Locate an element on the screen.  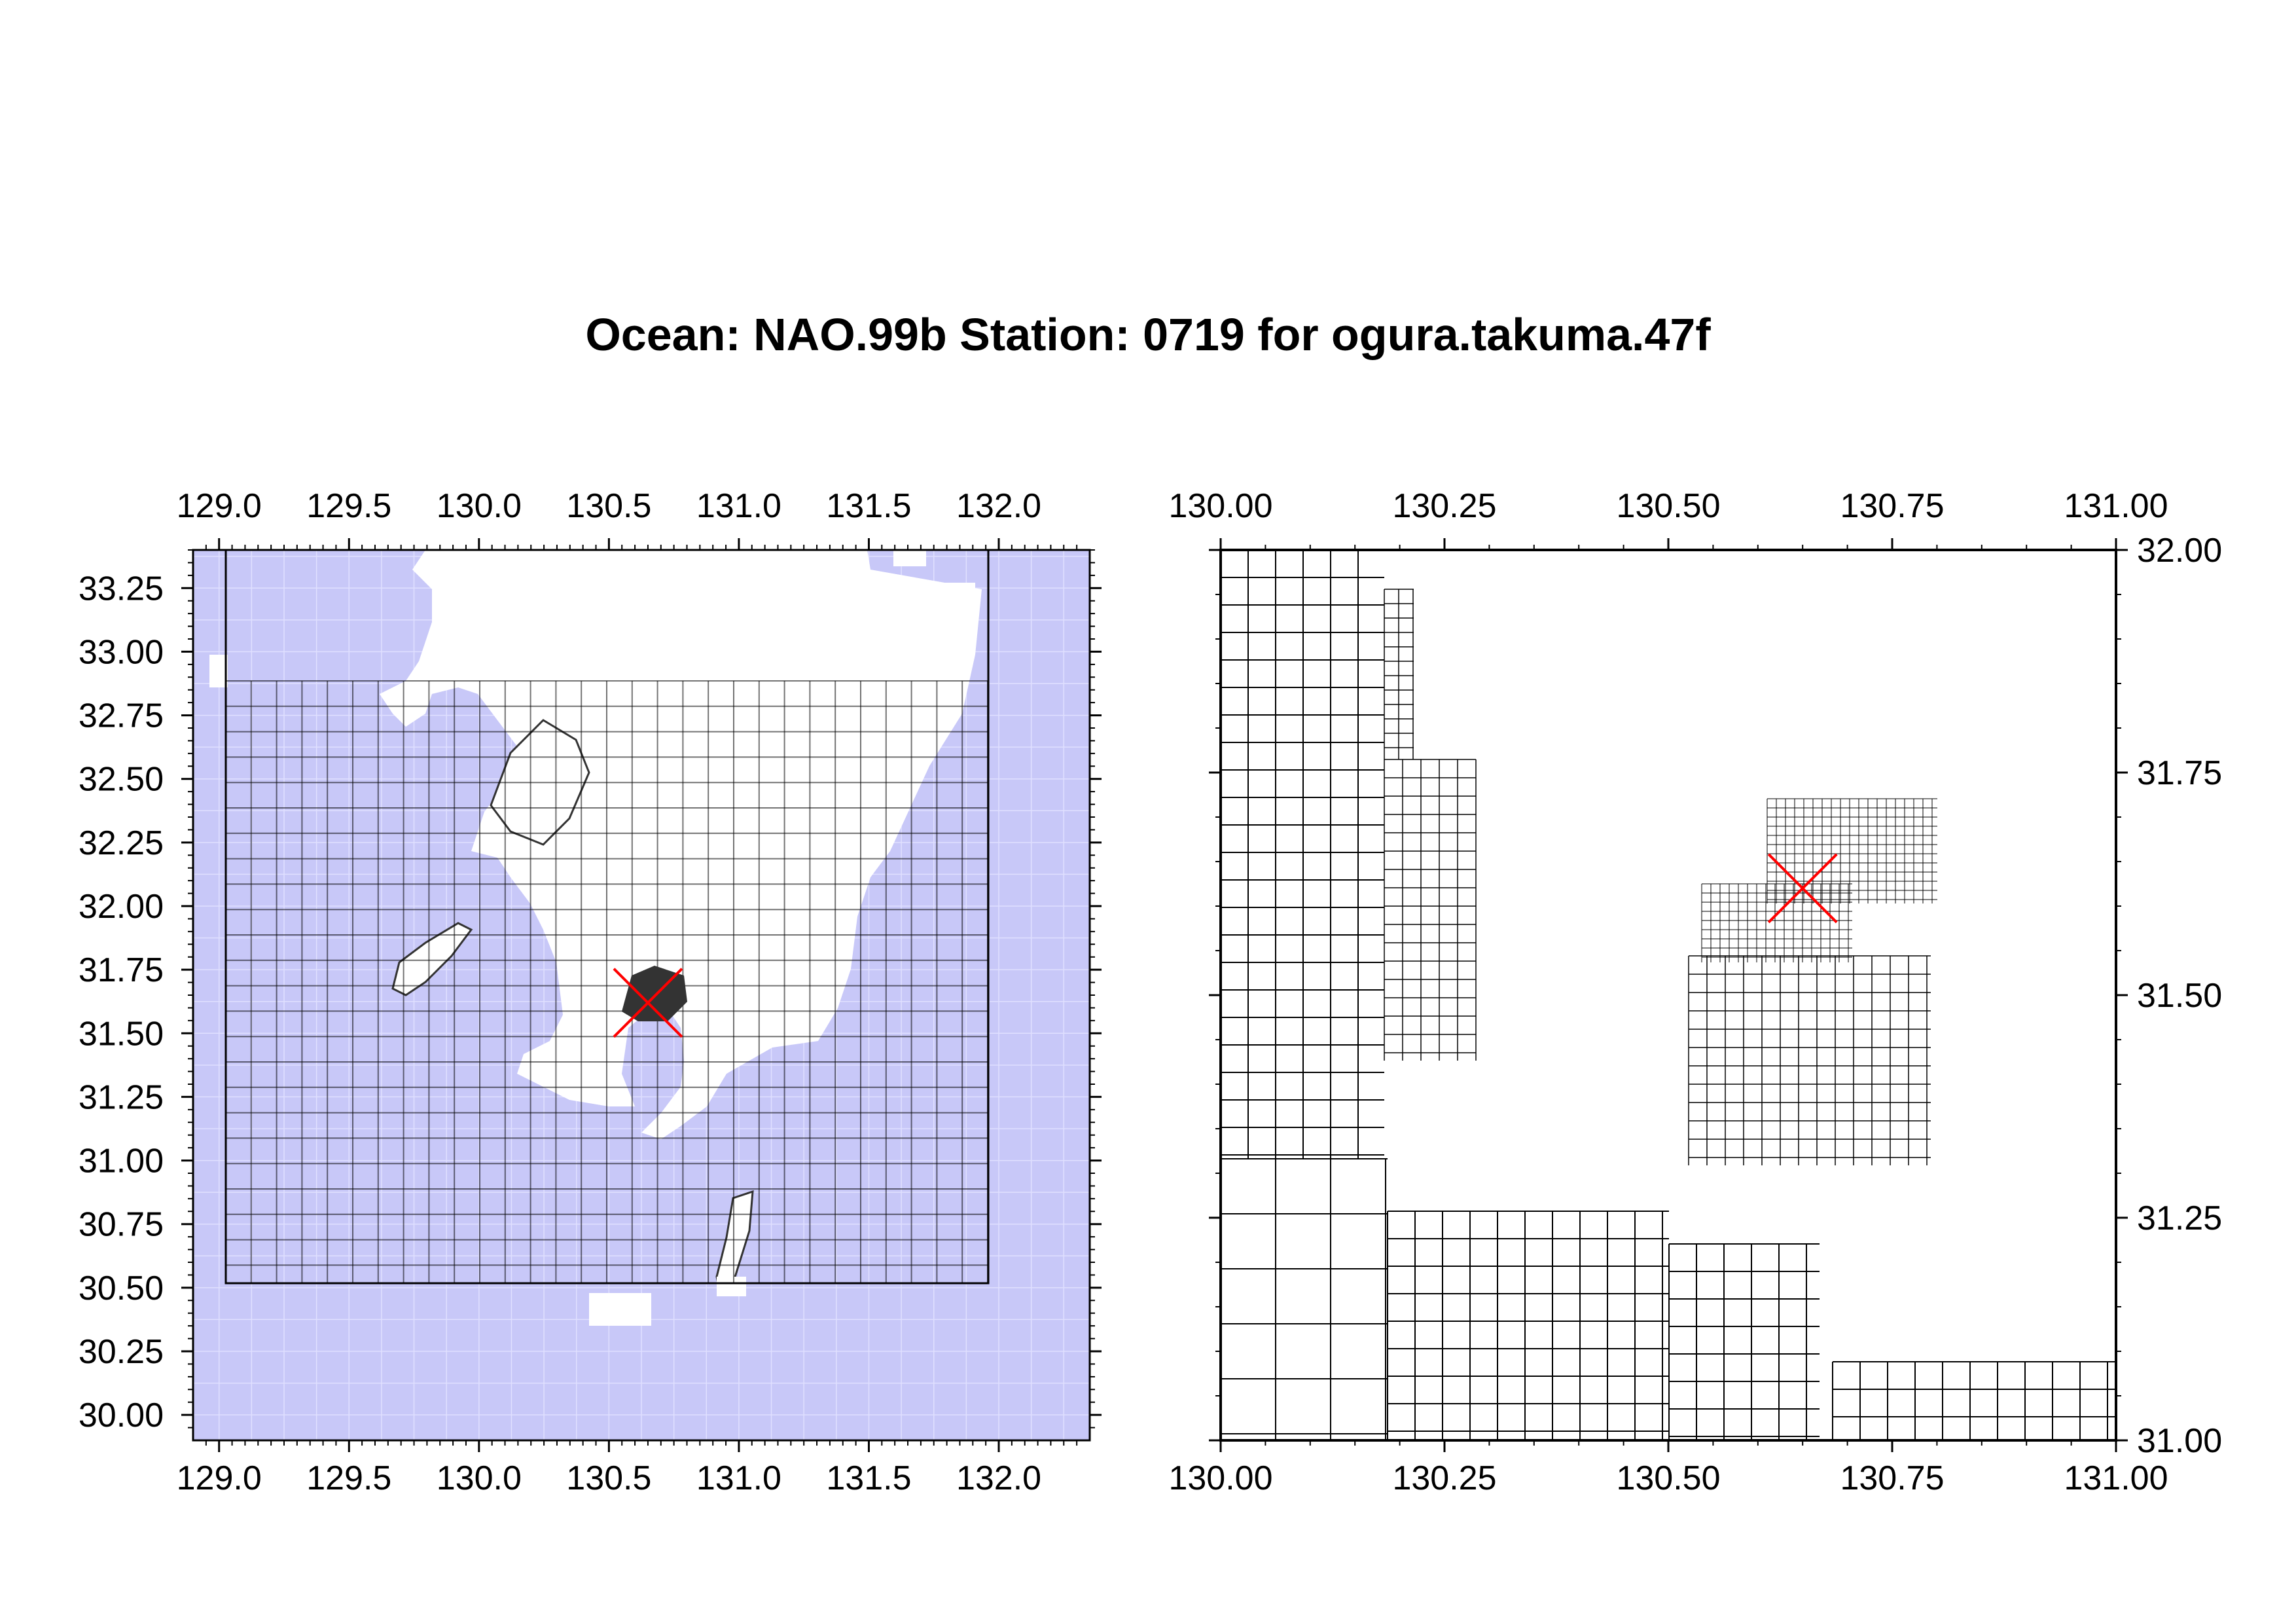
left-x-tick-label-top: 129.5 is located at coordinates (348, 506).